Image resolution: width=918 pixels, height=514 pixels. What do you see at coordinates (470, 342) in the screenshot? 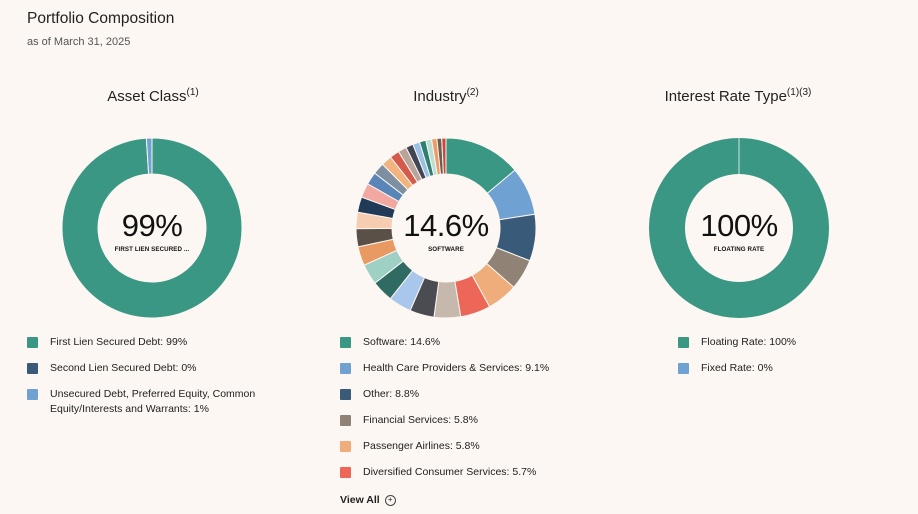
I see `legend-item: Software: 14.6%` at bounding box center [470, 342].